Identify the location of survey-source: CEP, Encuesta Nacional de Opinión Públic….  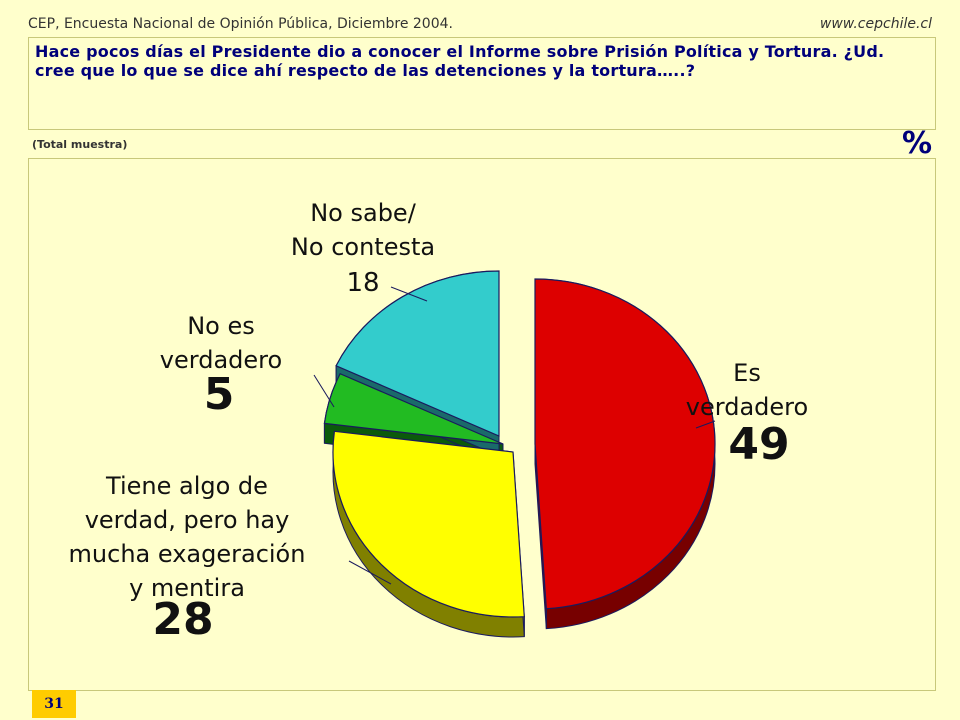
(240, 24).